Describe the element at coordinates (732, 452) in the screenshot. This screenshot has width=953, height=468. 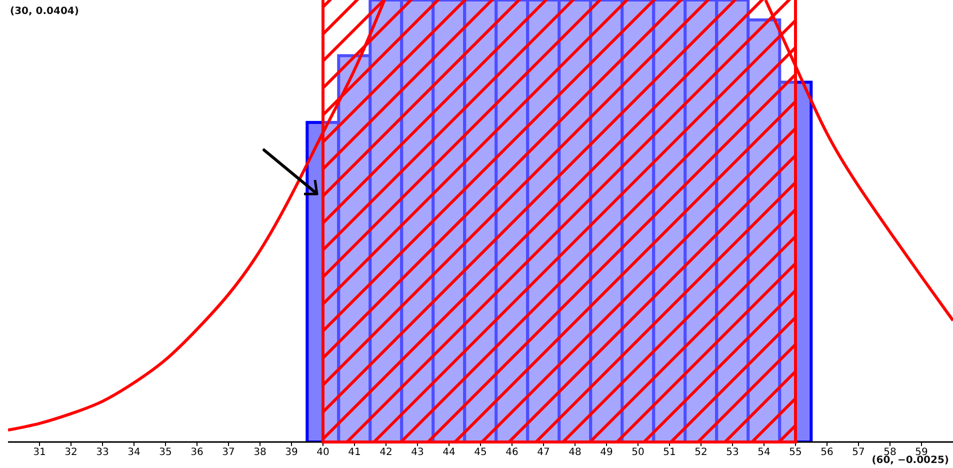
I see `x-tick-label: 53` at that location.